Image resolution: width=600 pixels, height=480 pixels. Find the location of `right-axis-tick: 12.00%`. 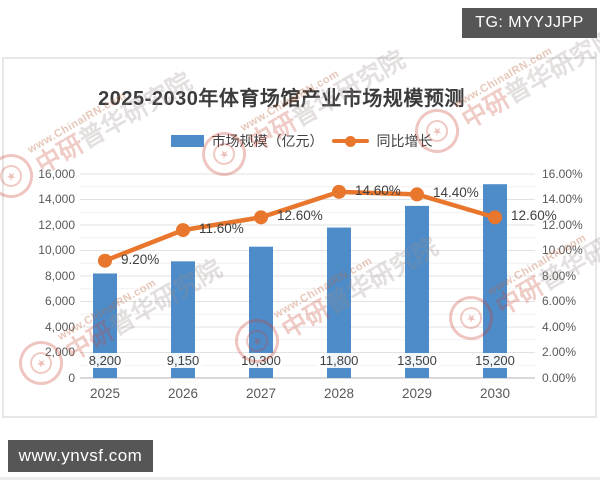

right-axis-tick: 12.00% is located at coordinates (562, 224).